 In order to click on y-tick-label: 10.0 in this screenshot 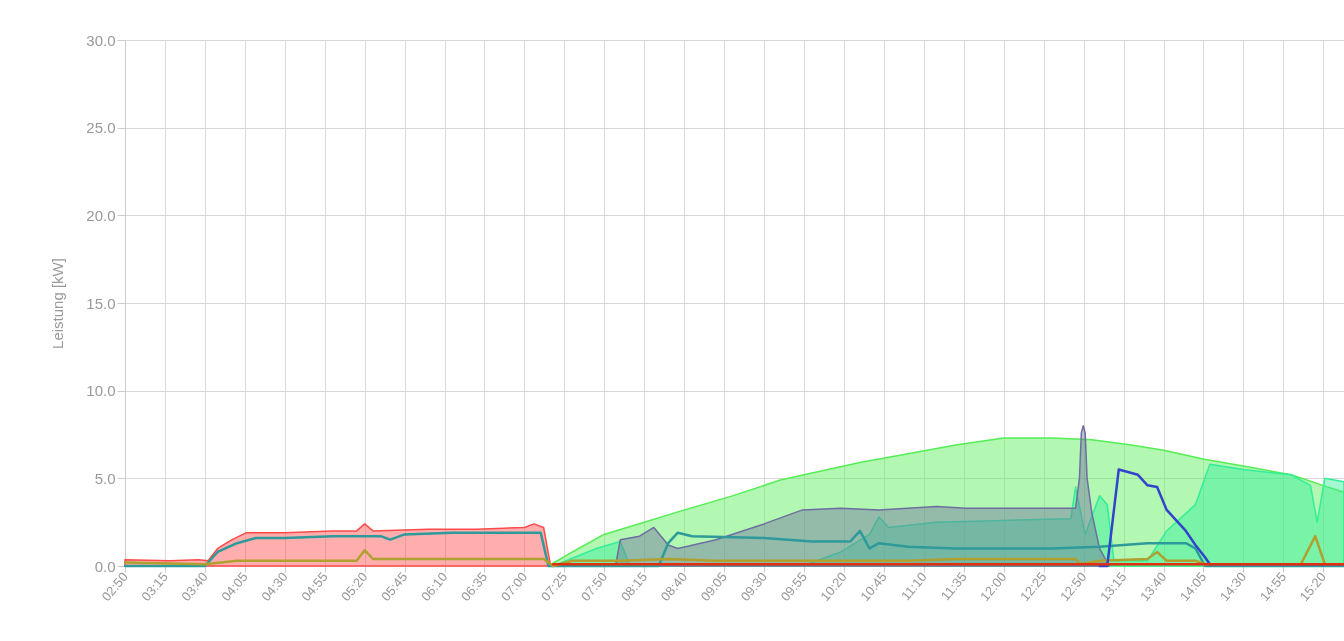, I will do `click(101, 391)`.